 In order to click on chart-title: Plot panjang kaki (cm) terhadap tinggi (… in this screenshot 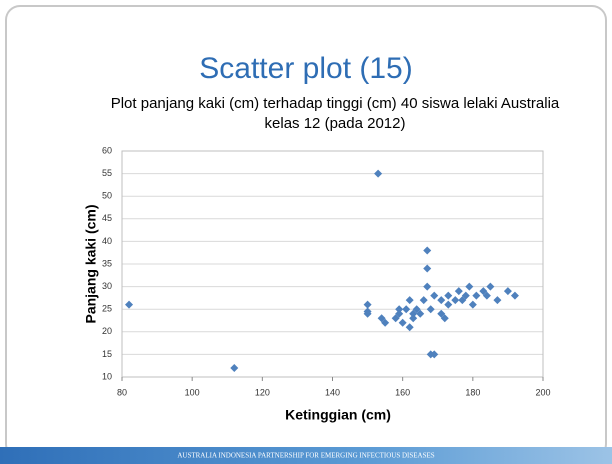, I will do `click(335, 113)`.